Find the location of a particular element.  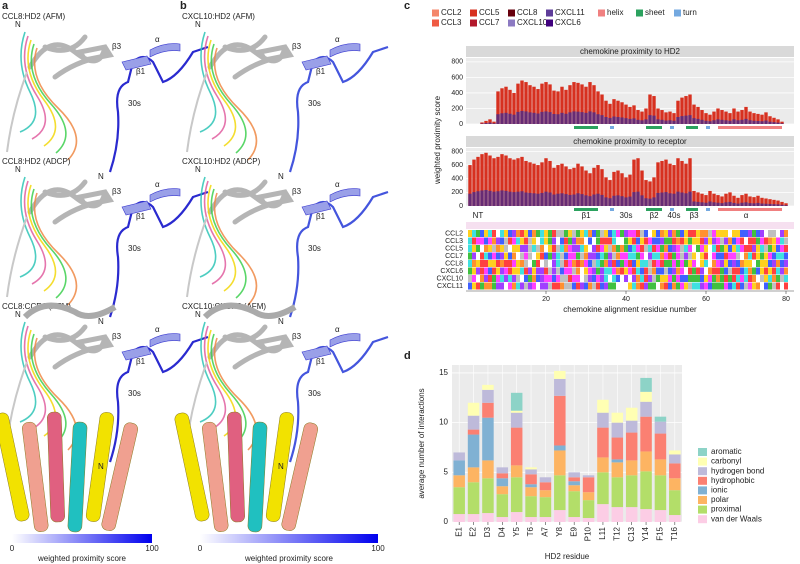

legend-label: hydrogen bond is located at coordinates (737, 470).